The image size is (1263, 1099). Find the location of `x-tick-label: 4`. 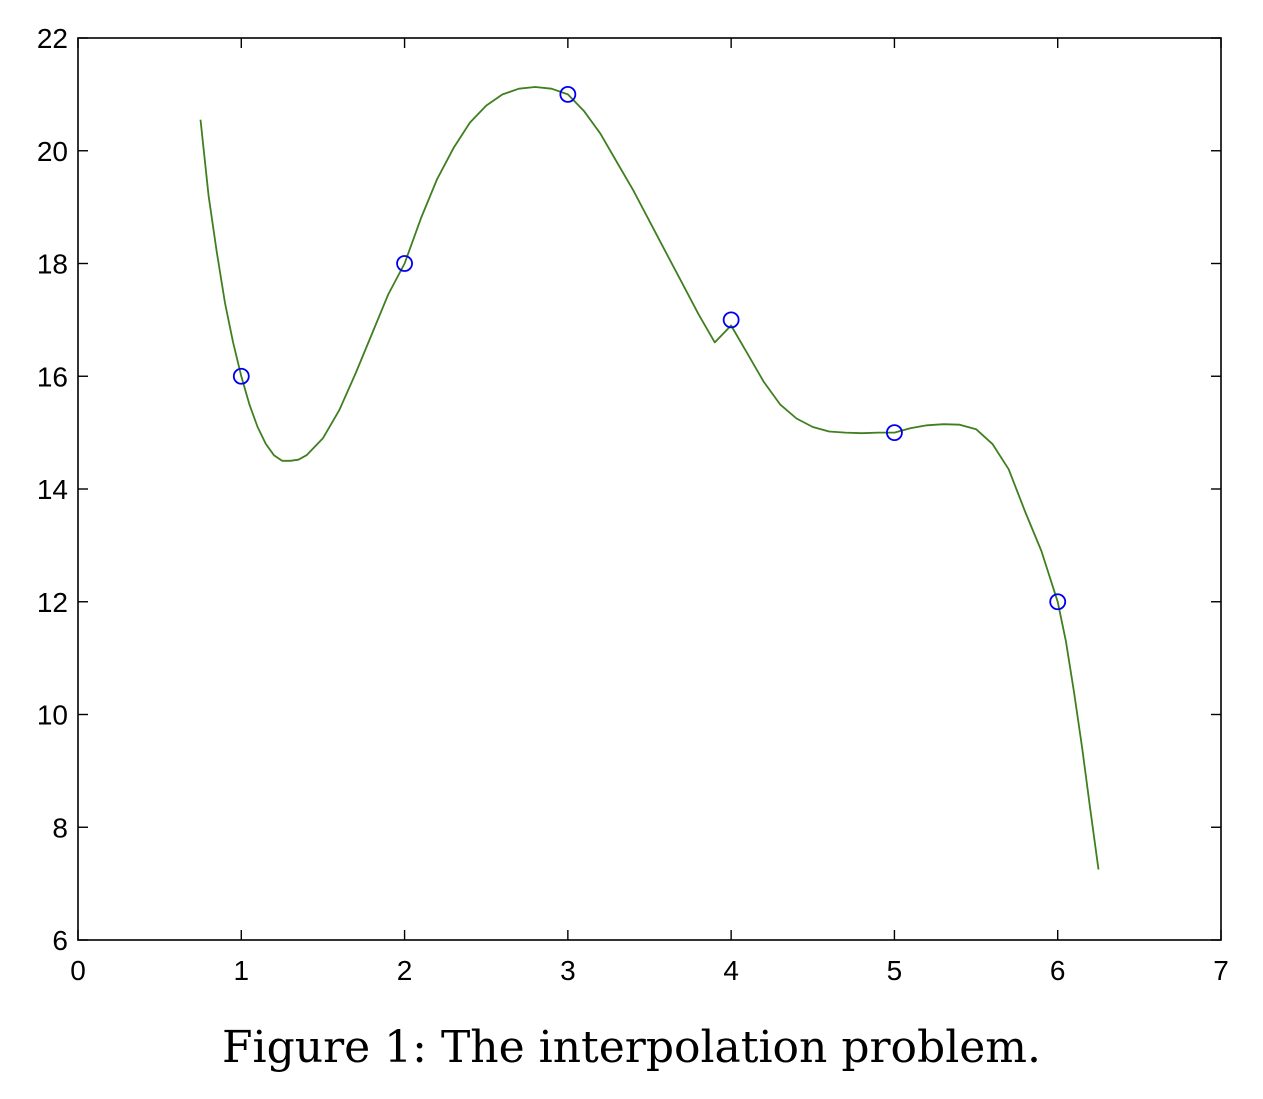

x-tick-label: 4 is located at coordinates (731, 970).